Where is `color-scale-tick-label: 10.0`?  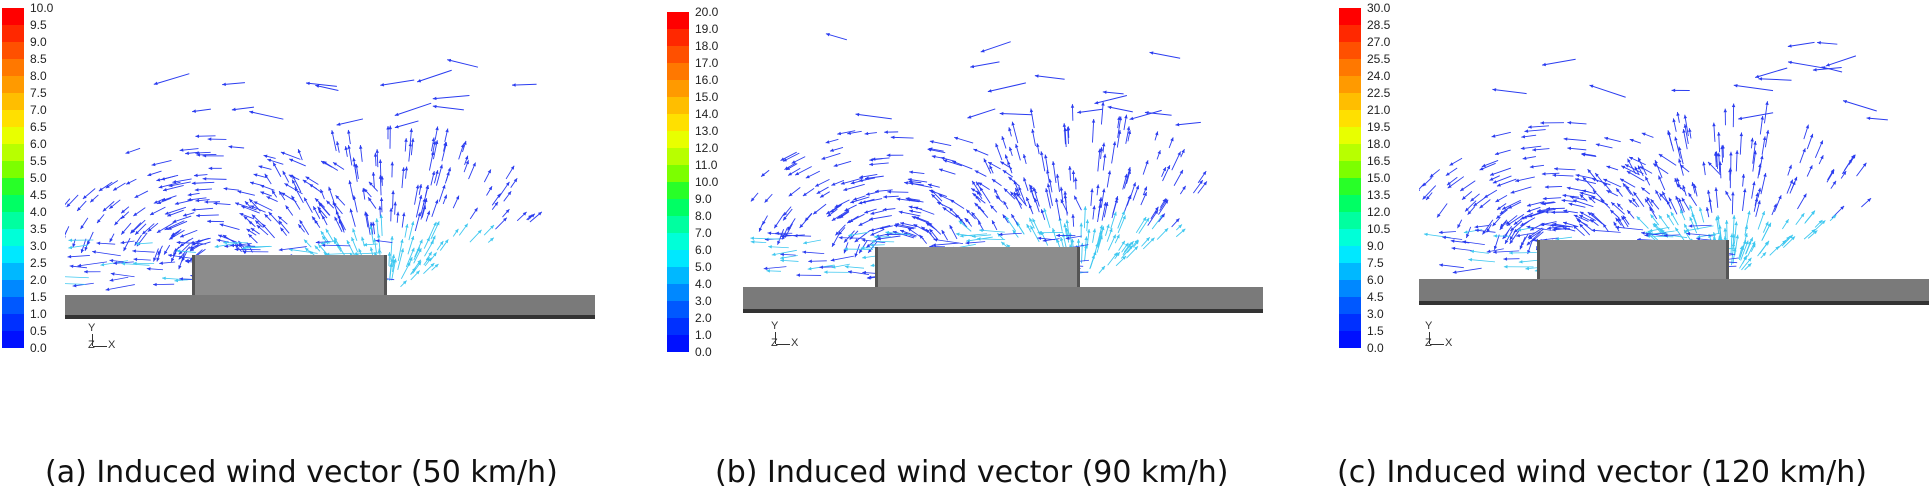
color-scale-tick-label: 10.0 is located at coordinates (707, 182).